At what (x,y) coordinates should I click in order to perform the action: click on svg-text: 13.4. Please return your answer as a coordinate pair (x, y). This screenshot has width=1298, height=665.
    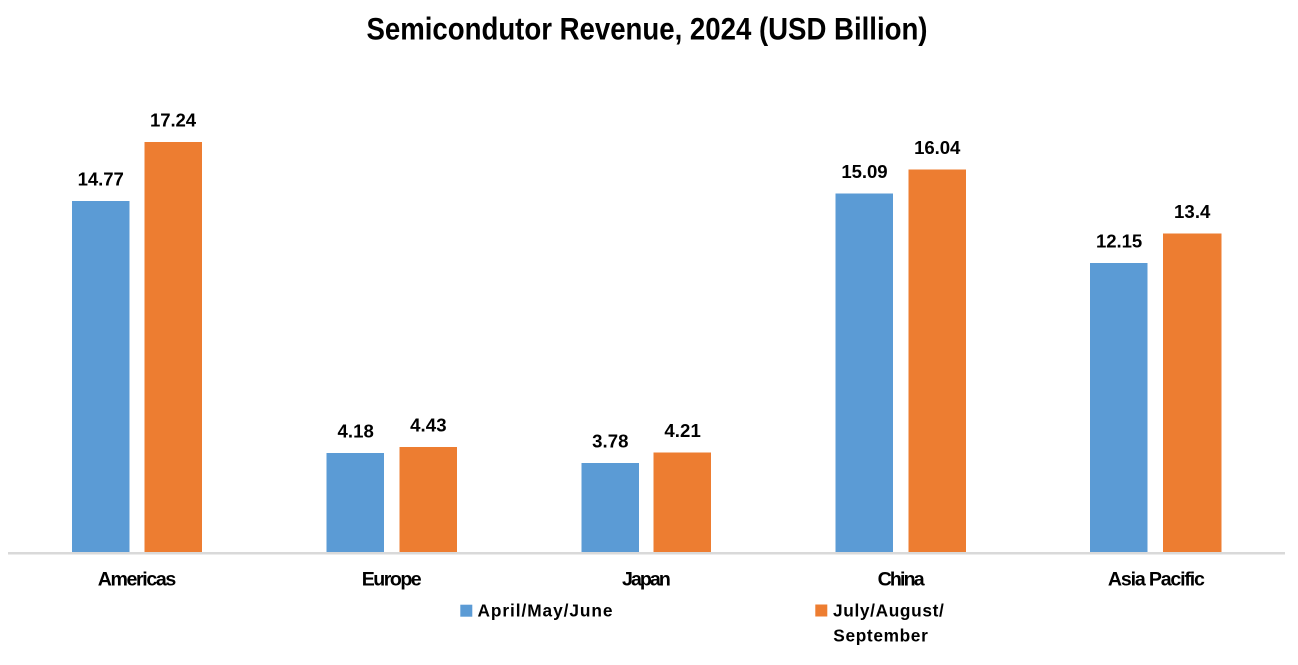
    Looking at the image, I should click on (1192, 211).